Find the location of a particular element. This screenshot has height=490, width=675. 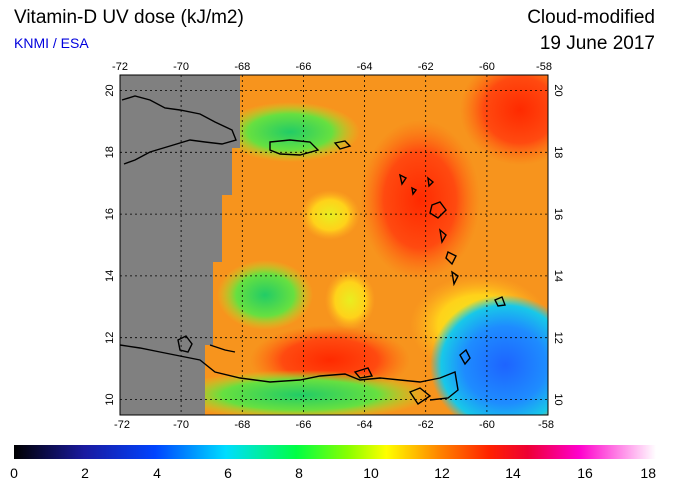

colorbar-tick-label: 18 is located at coordinates (648, 473).